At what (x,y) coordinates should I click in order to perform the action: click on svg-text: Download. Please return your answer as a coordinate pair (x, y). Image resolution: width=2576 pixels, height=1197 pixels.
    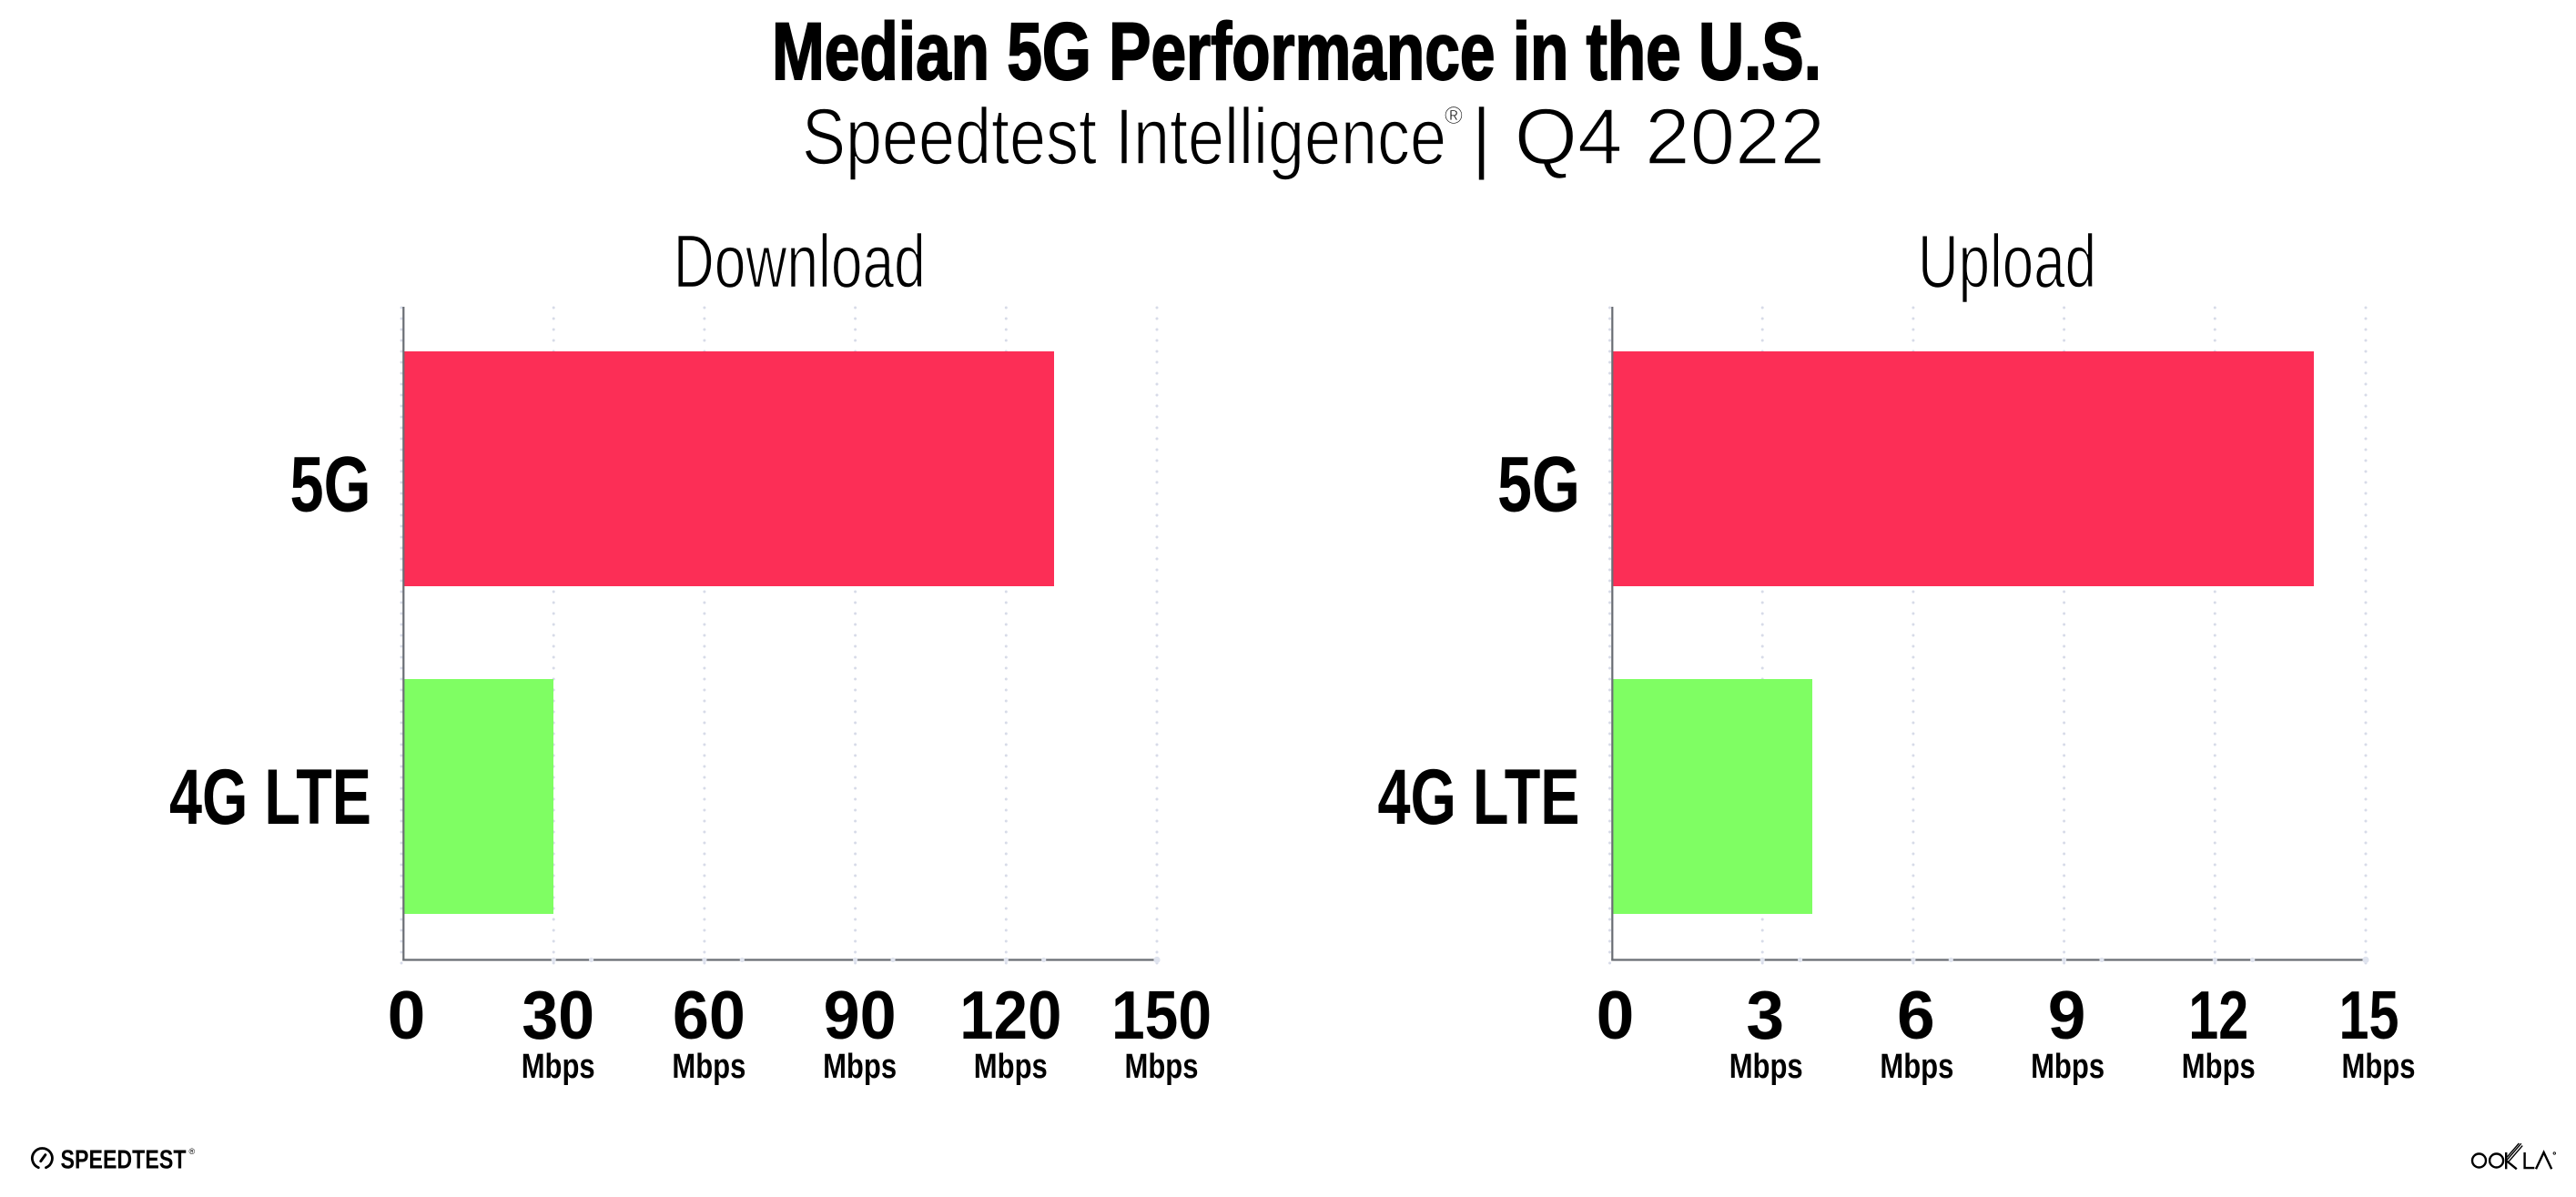
    Looking at the image, I should click on (800, 262).